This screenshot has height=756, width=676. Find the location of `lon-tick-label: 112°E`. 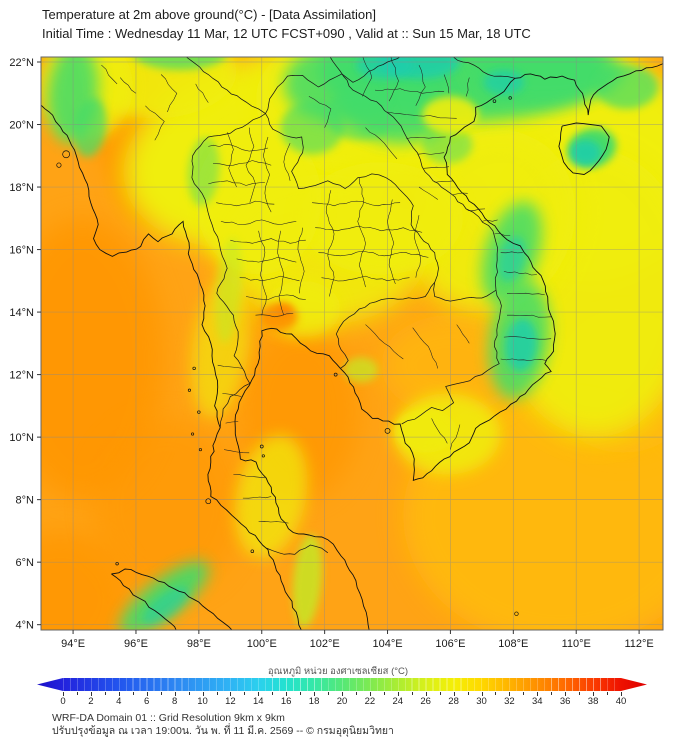

lon-tick-label: 112°E is located at coordinates (638, 644).